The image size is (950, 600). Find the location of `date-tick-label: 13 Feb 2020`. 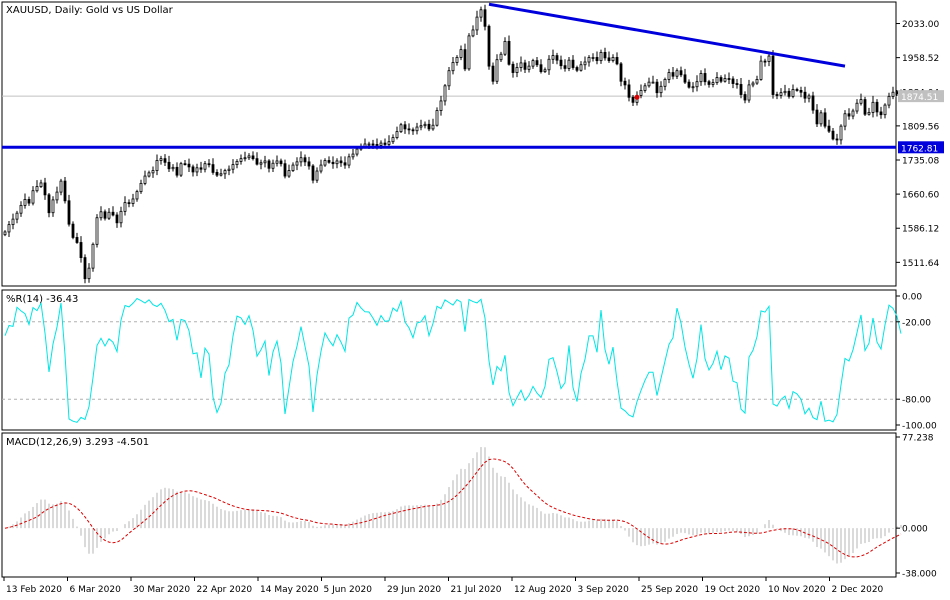

date-tick-label: 13 Feb 2020 is located at coordinates (34, 590).